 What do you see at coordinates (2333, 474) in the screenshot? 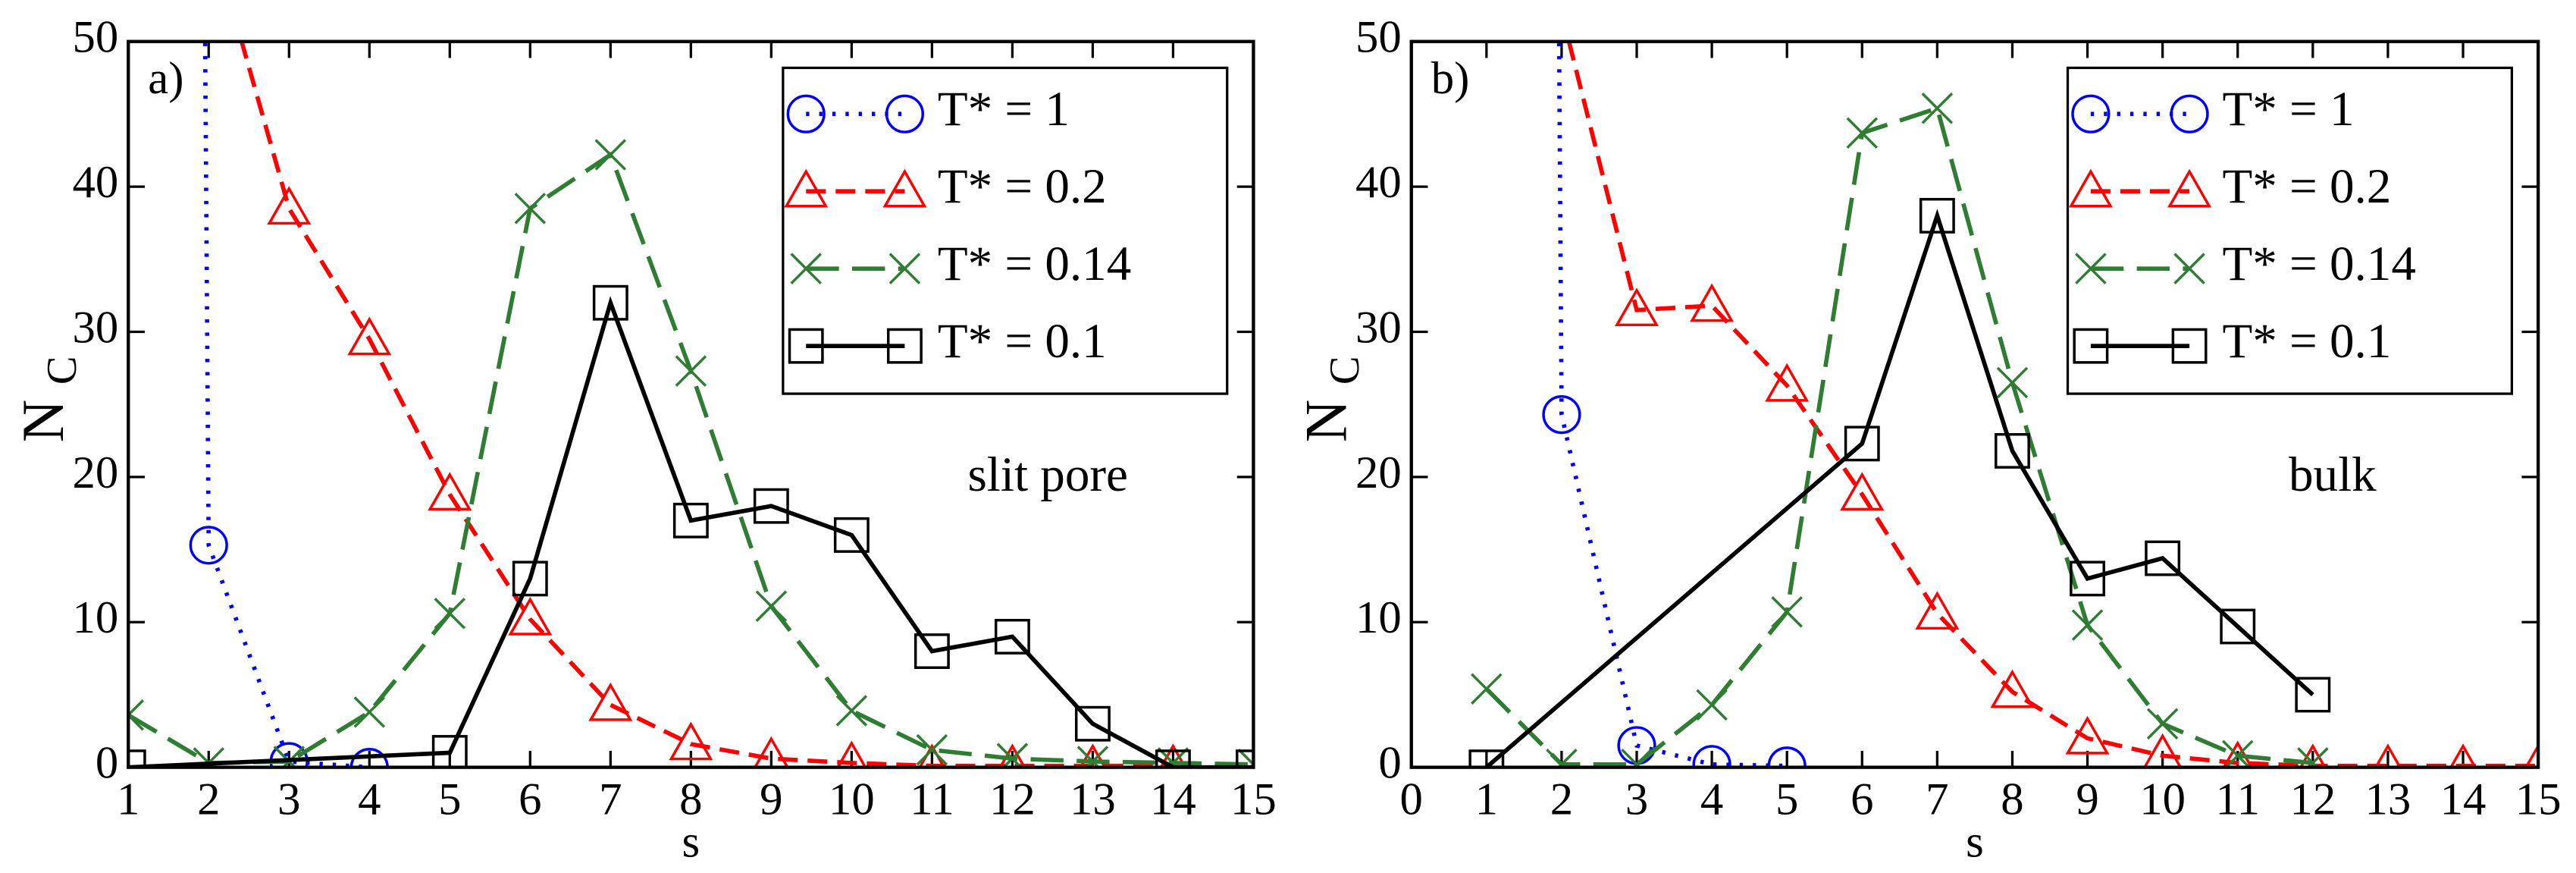
I see `annotation: bulk` at bounding box center [2333, 474].